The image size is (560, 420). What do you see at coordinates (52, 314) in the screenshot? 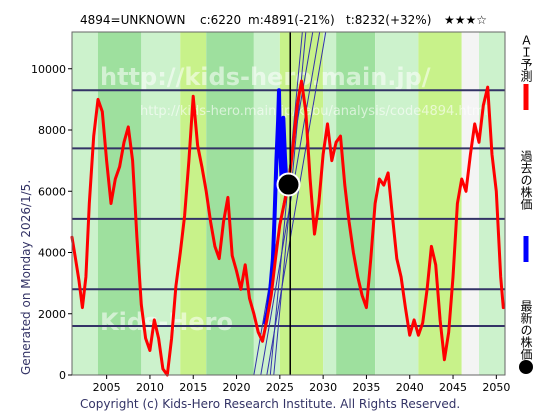
I see `y-tick-label-2000: 2000` at bounding box center [52, 314].